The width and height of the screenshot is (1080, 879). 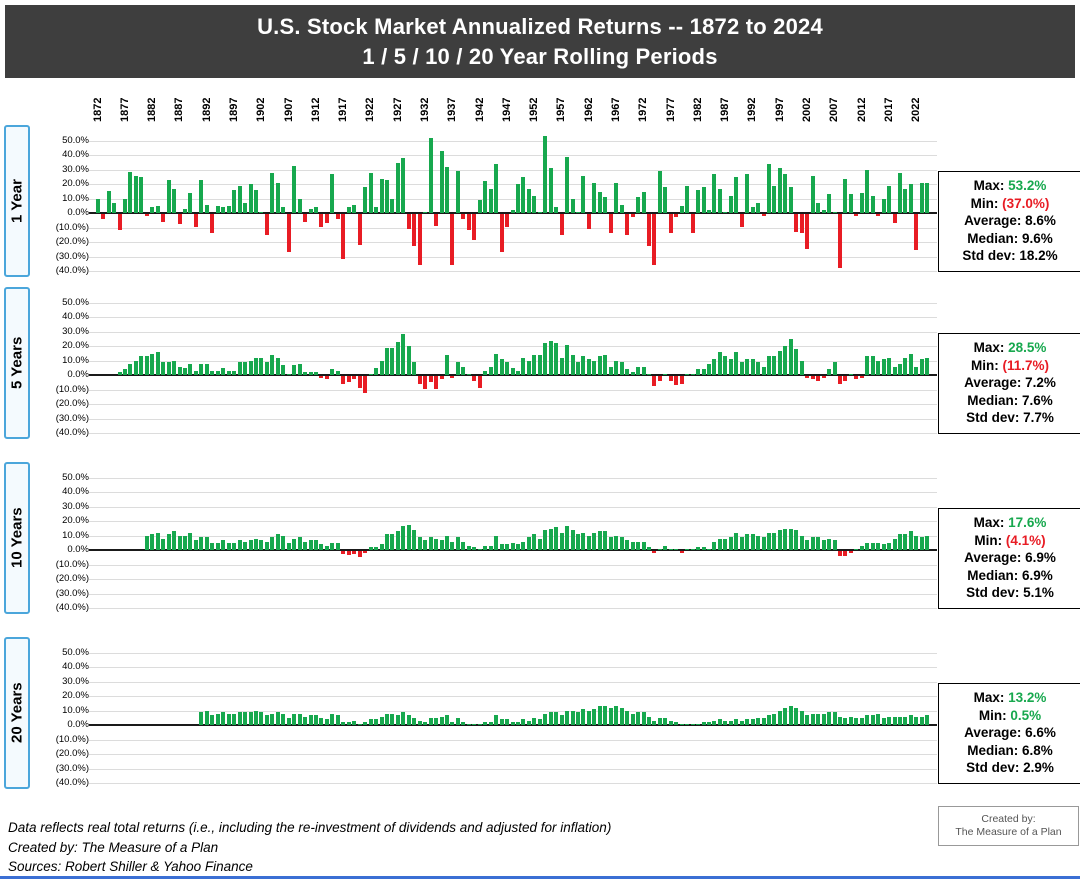 What do you see at coordinates (725, 544) in the screenshot?
I see `bar-1987` at bounding box center [725, 544].